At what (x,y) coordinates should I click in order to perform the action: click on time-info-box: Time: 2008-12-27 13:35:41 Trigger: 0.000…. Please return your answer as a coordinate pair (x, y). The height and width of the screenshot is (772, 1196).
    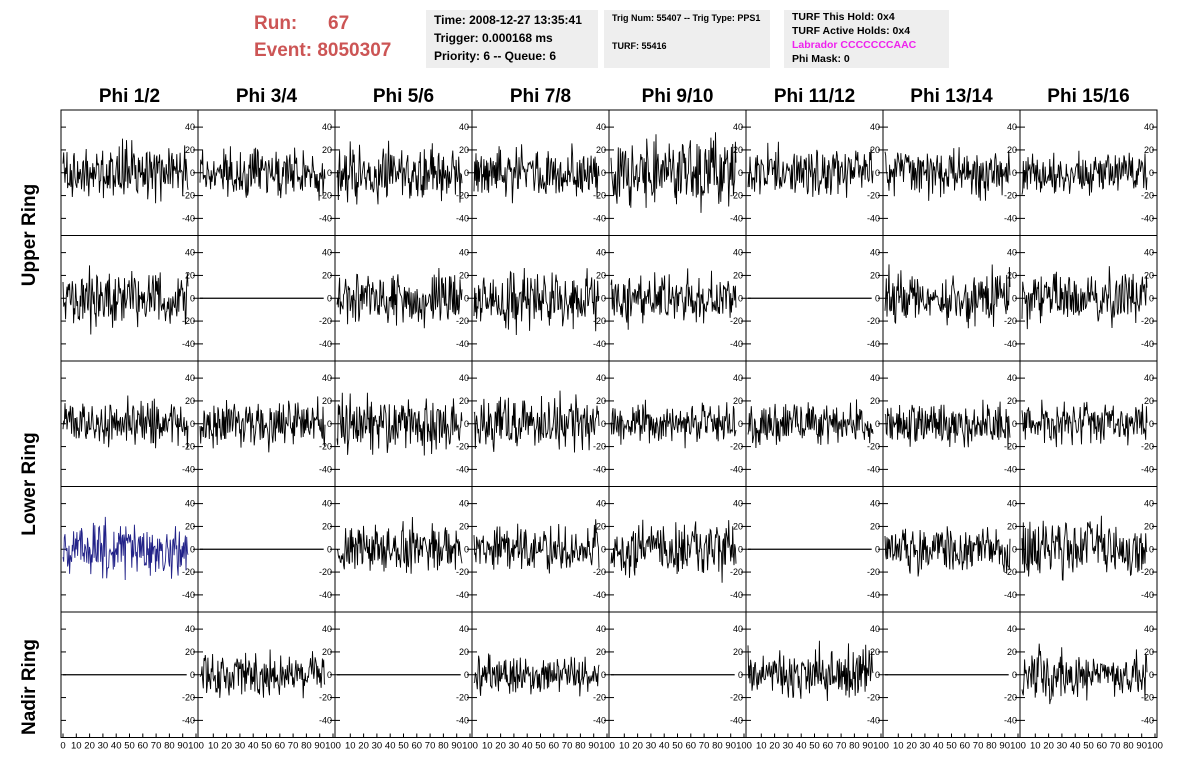
    Looking at the image, I should click on (512, 39).